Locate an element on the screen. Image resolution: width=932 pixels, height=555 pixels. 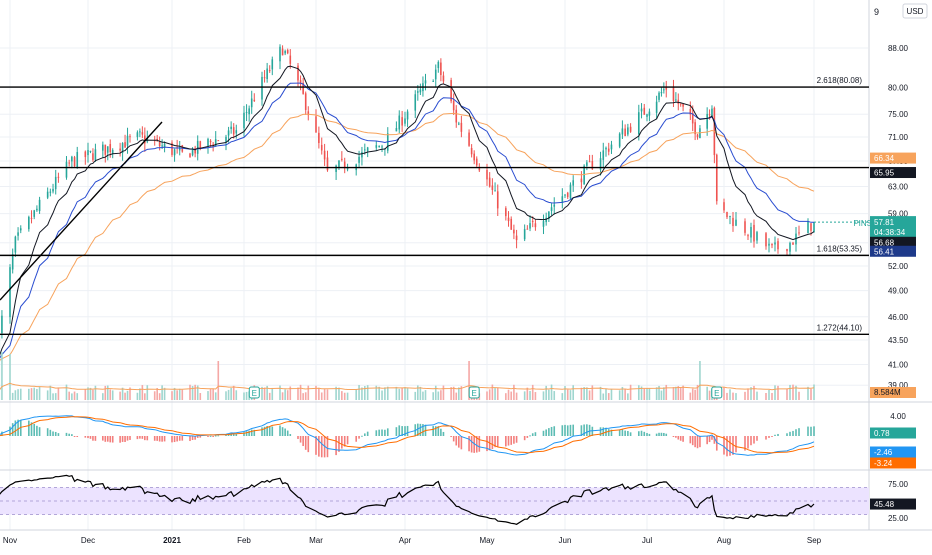
currency-button: USD is located at coordinates (915, 11).